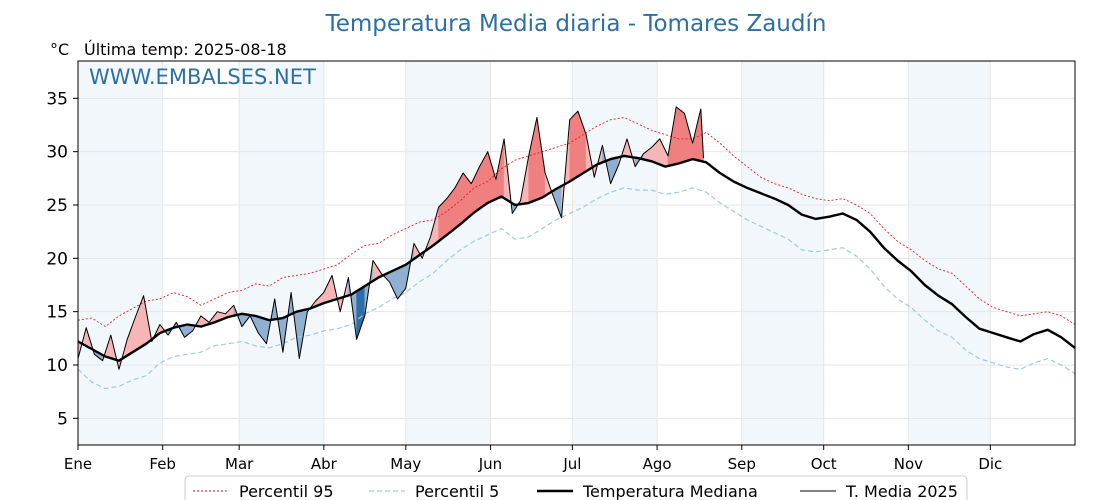  I want to click on y-tick-label: 15, so click(57, 313).